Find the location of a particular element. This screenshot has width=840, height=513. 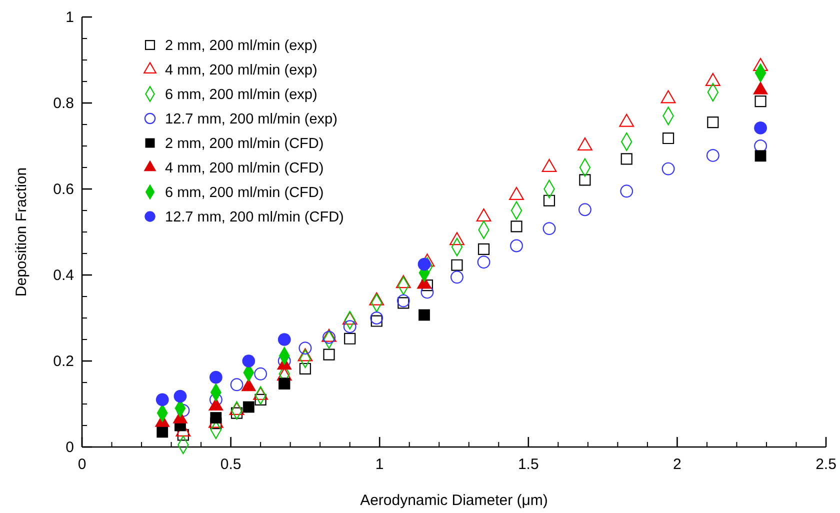

legend-label: 12.7 mm, 200 ml/min (CFD) is located at coordinates (254, 218).